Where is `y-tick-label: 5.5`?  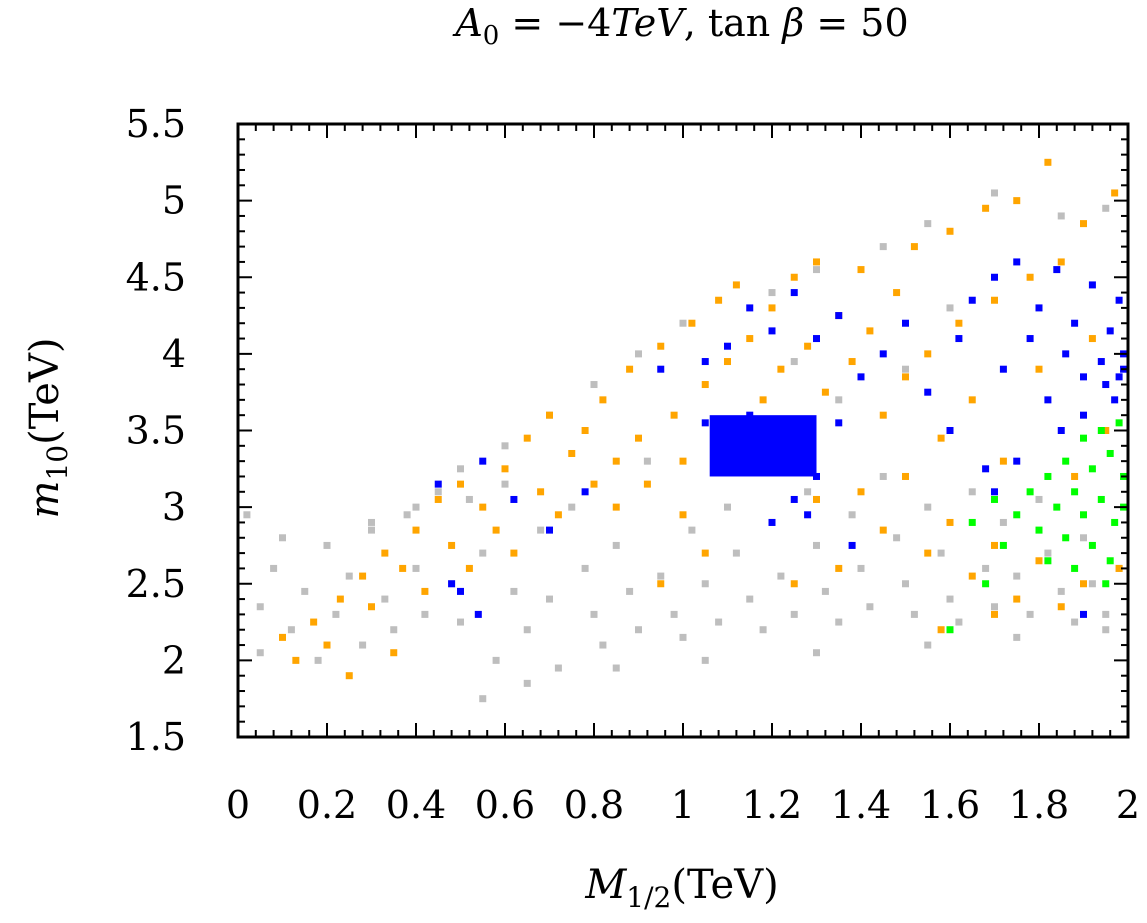
y-tick-label: 5.5 is located at coordinates (156, 124).